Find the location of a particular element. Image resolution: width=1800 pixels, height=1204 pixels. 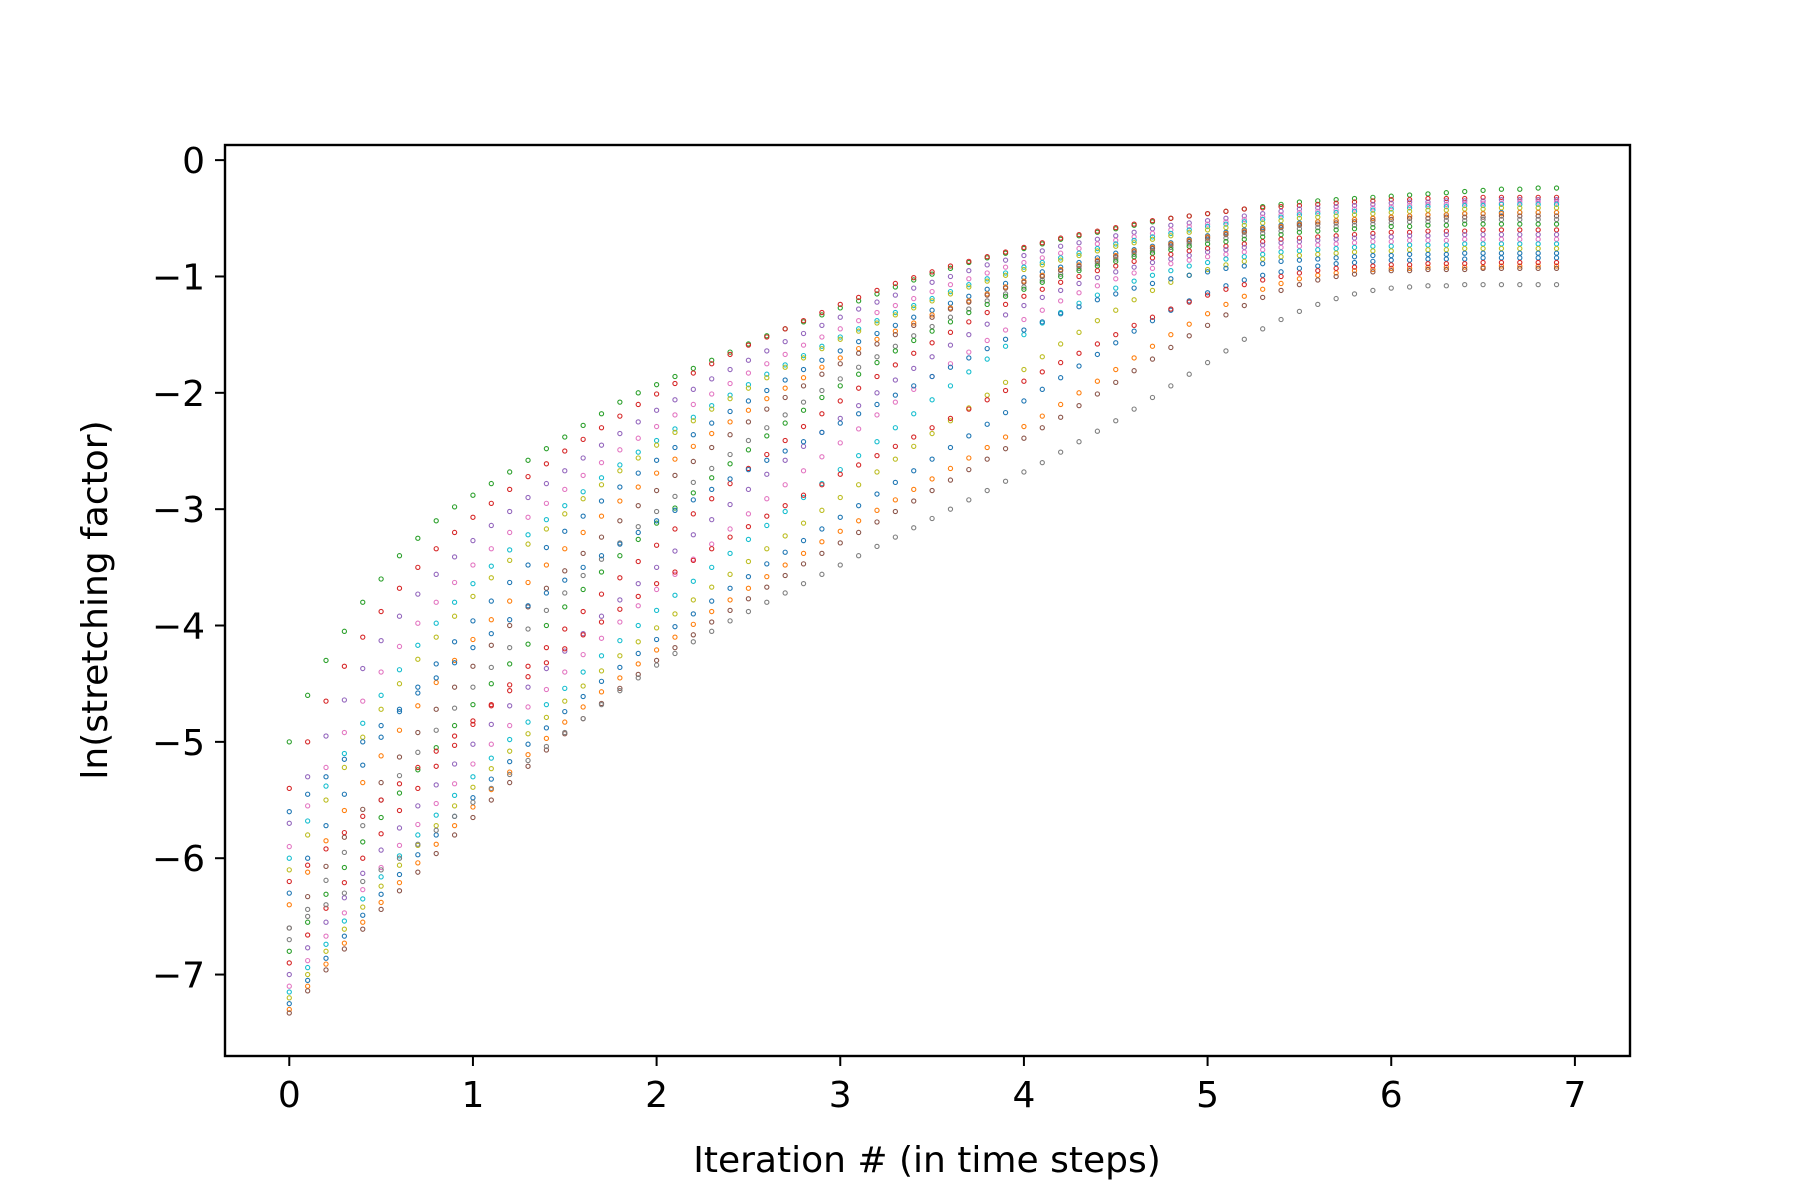

y-tick-label: 0 is located at coordinates (193, 161).